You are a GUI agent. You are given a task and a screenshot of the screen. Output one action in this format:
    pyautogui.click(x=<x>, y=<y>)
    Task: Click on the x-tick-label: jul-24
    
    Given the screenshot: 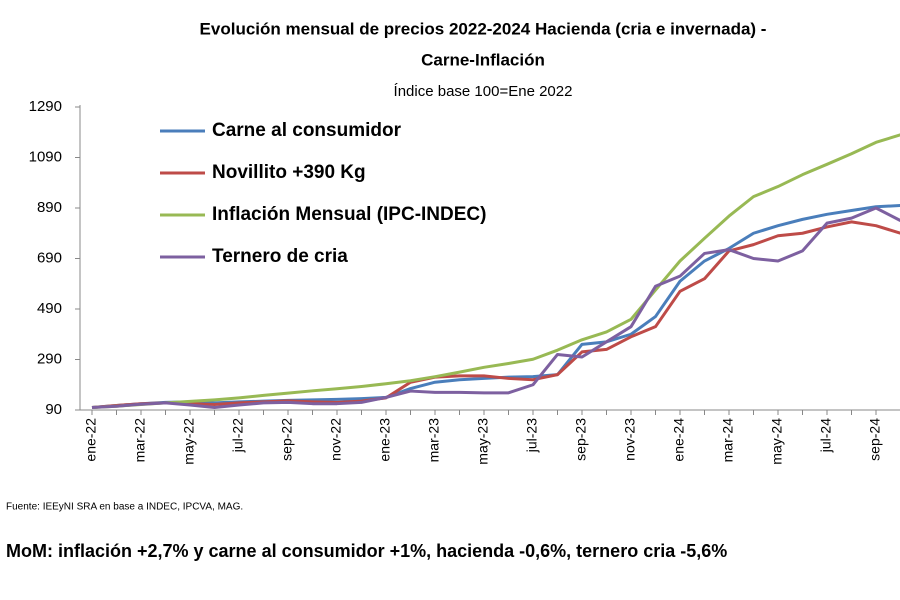 What is the action you would take?
    pyautogui.click(x=826, y=435)
    